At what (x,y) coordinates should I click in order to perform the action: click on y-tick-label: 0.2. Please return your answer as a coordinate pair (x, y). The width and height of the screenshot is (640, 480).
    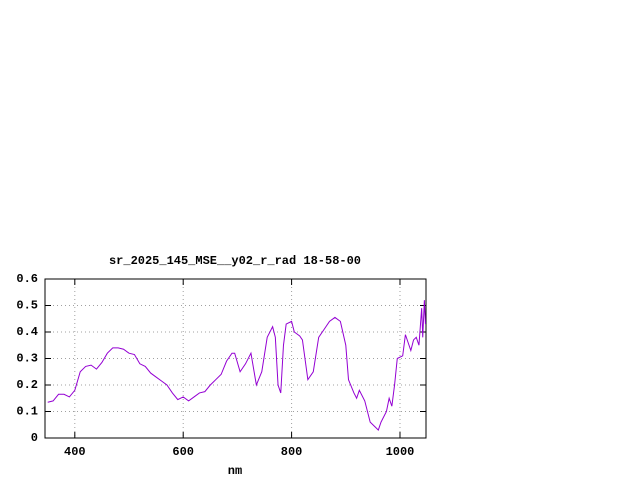
    Looking at the image, I should click on (27, 385).